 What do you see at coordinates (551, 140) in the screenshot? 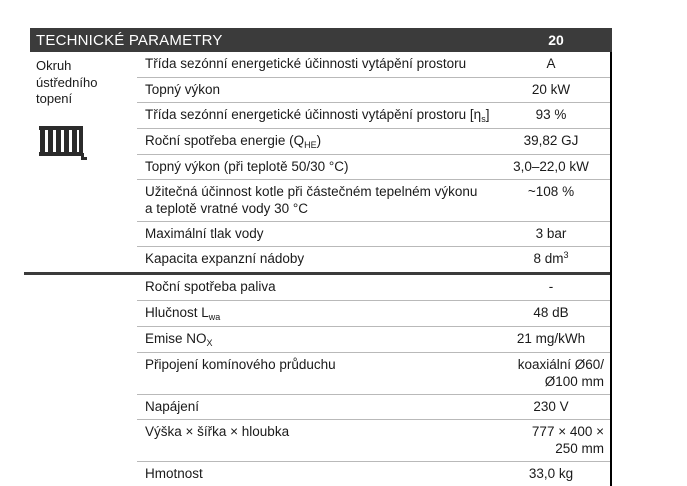
I see `row-value: 39,82 GJ` at bounding box center [551, 140].